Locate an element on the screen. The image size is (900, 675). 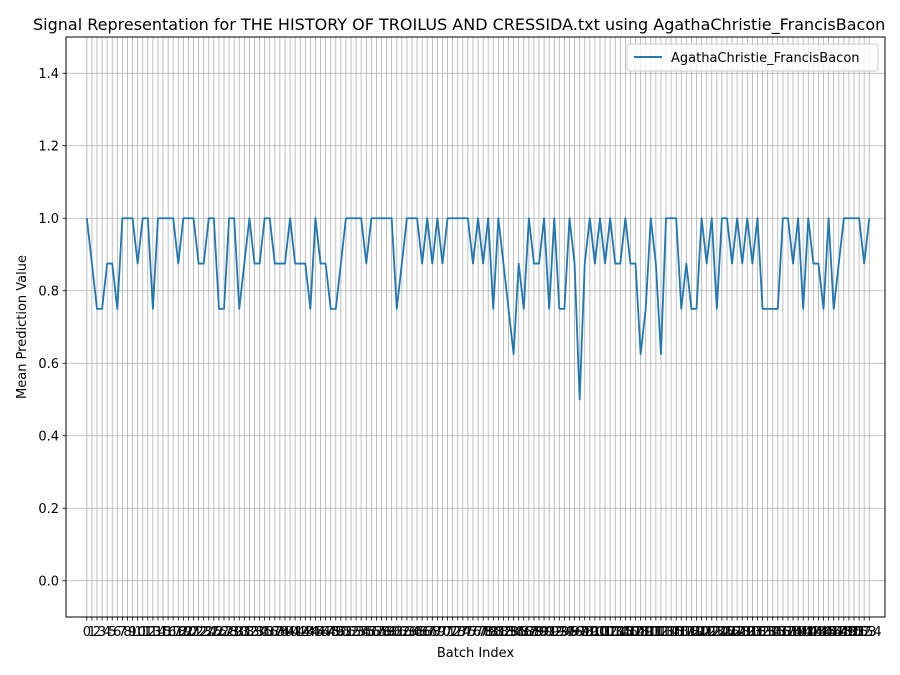
x-tick-label: 100 is located at coordinates (594, 632).